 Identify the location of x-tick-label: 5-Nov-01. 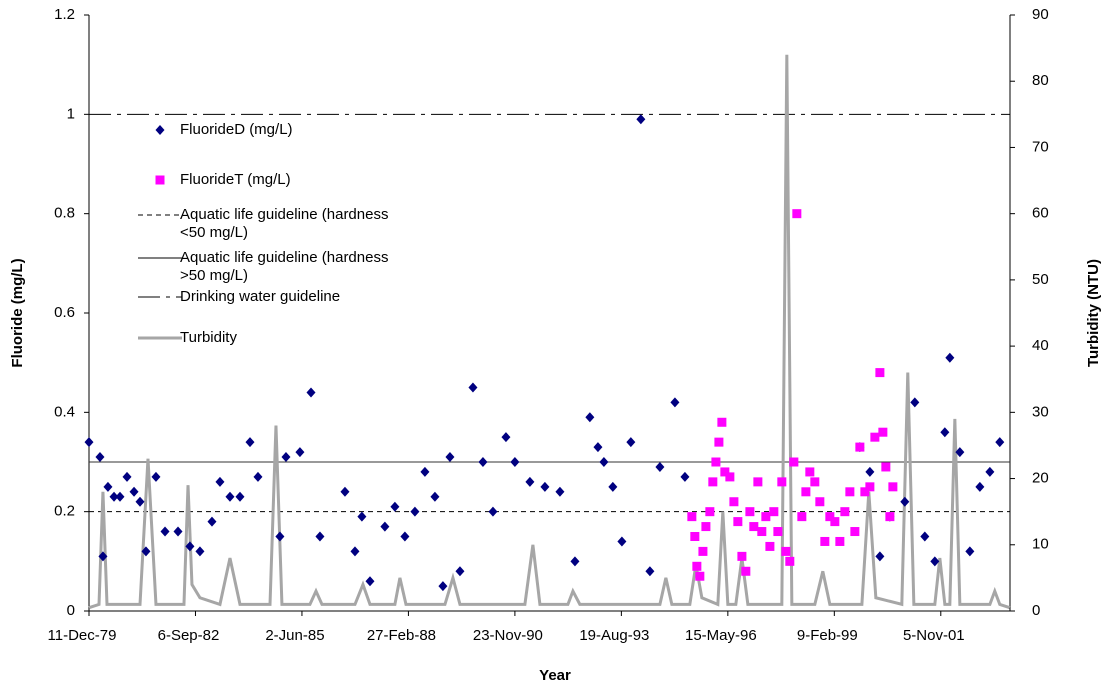
(934, 635).